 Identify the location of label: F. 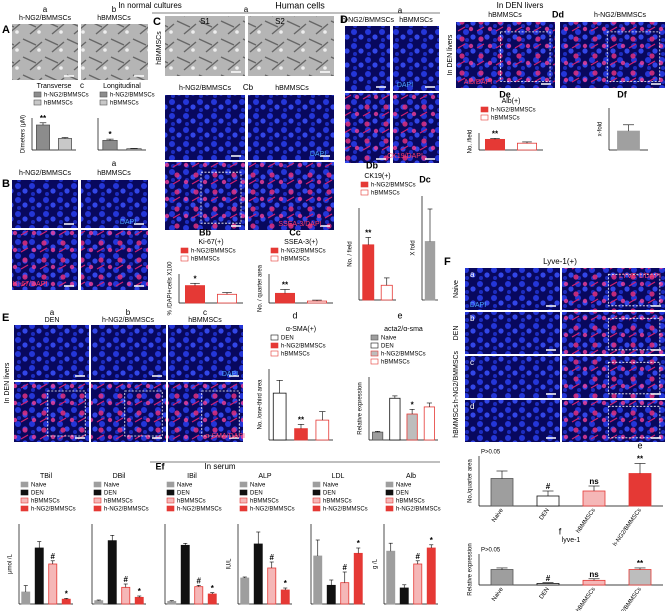
(447, 262).